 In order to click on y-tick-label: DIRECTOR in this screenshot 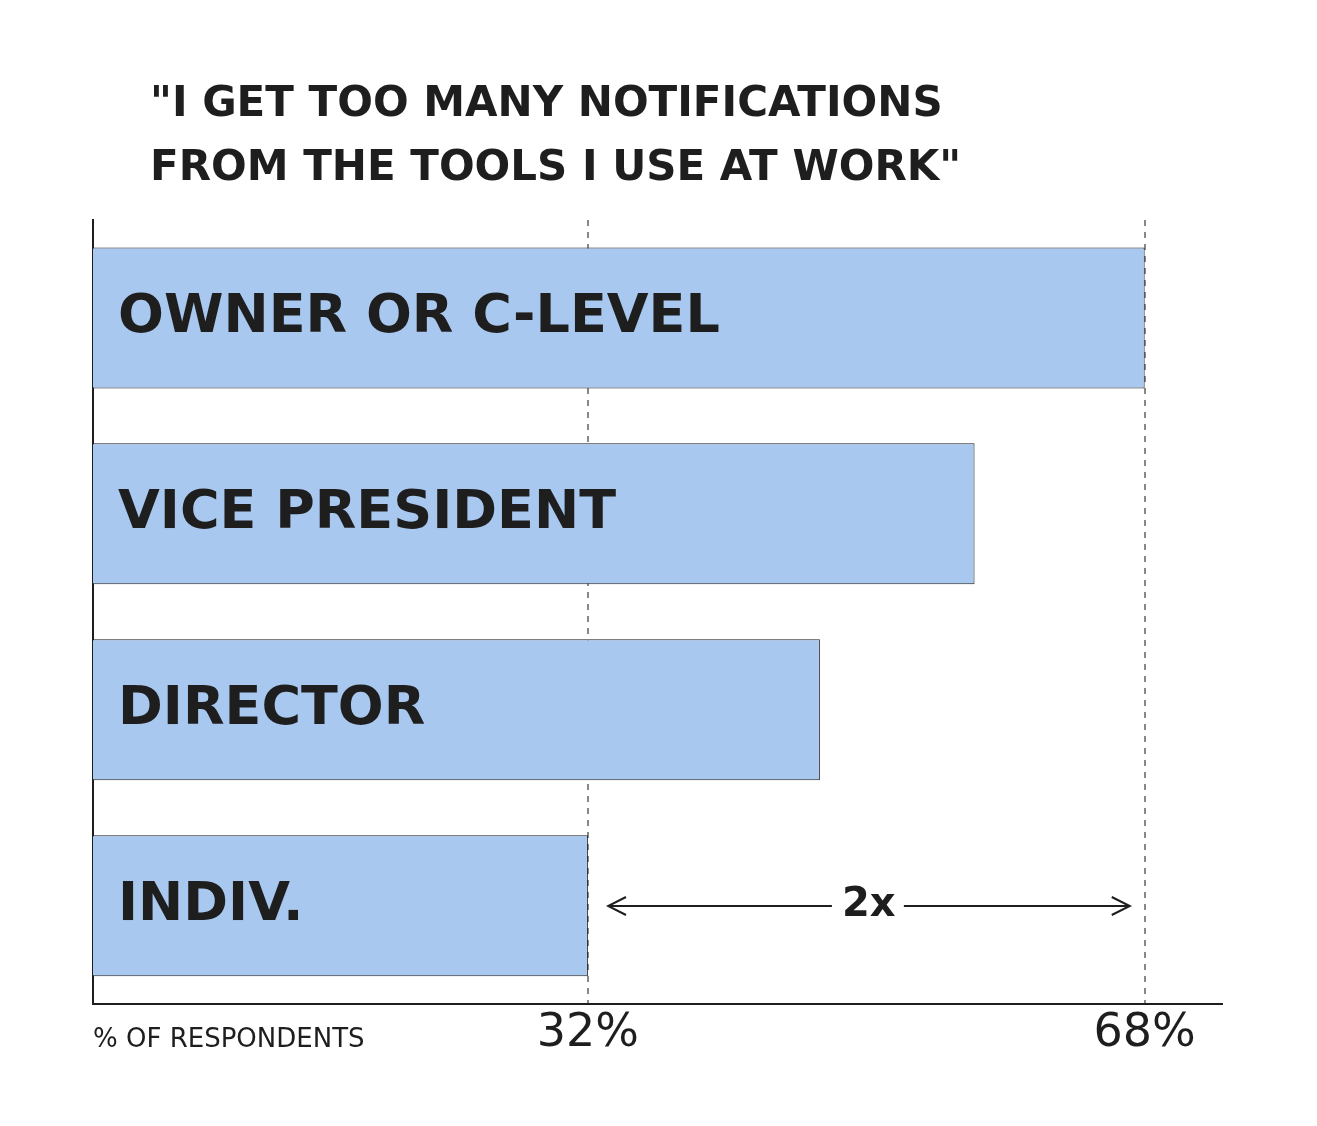, I will do `click(272, 705)`.